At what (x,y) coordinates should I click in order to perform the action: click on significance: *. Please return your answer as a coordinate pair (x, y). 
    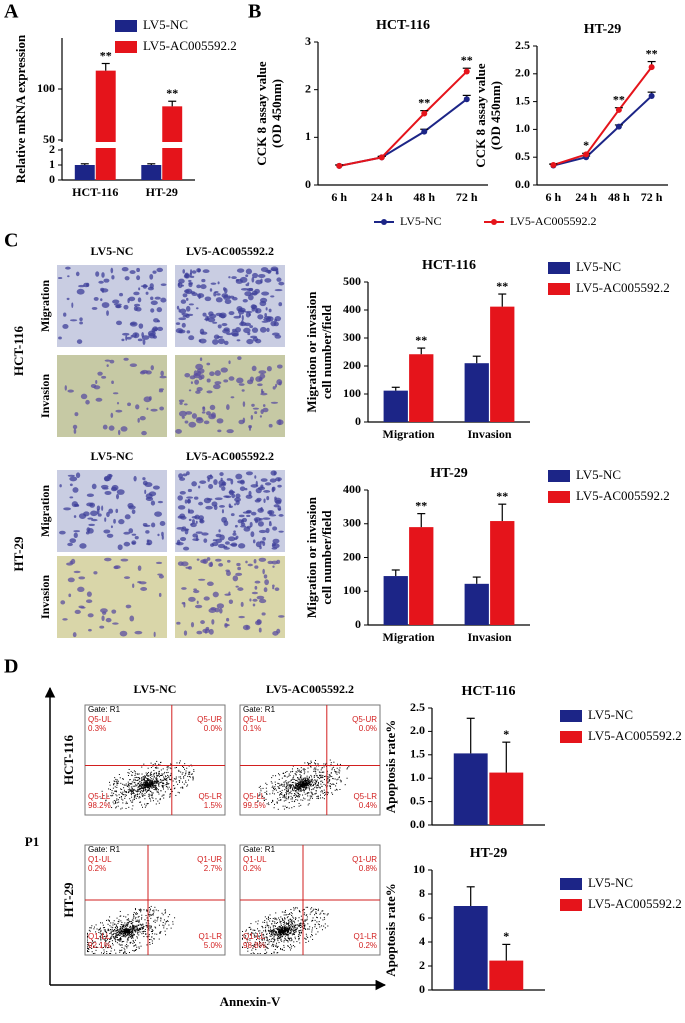
    Looking at the image, I should click on (506, 734).